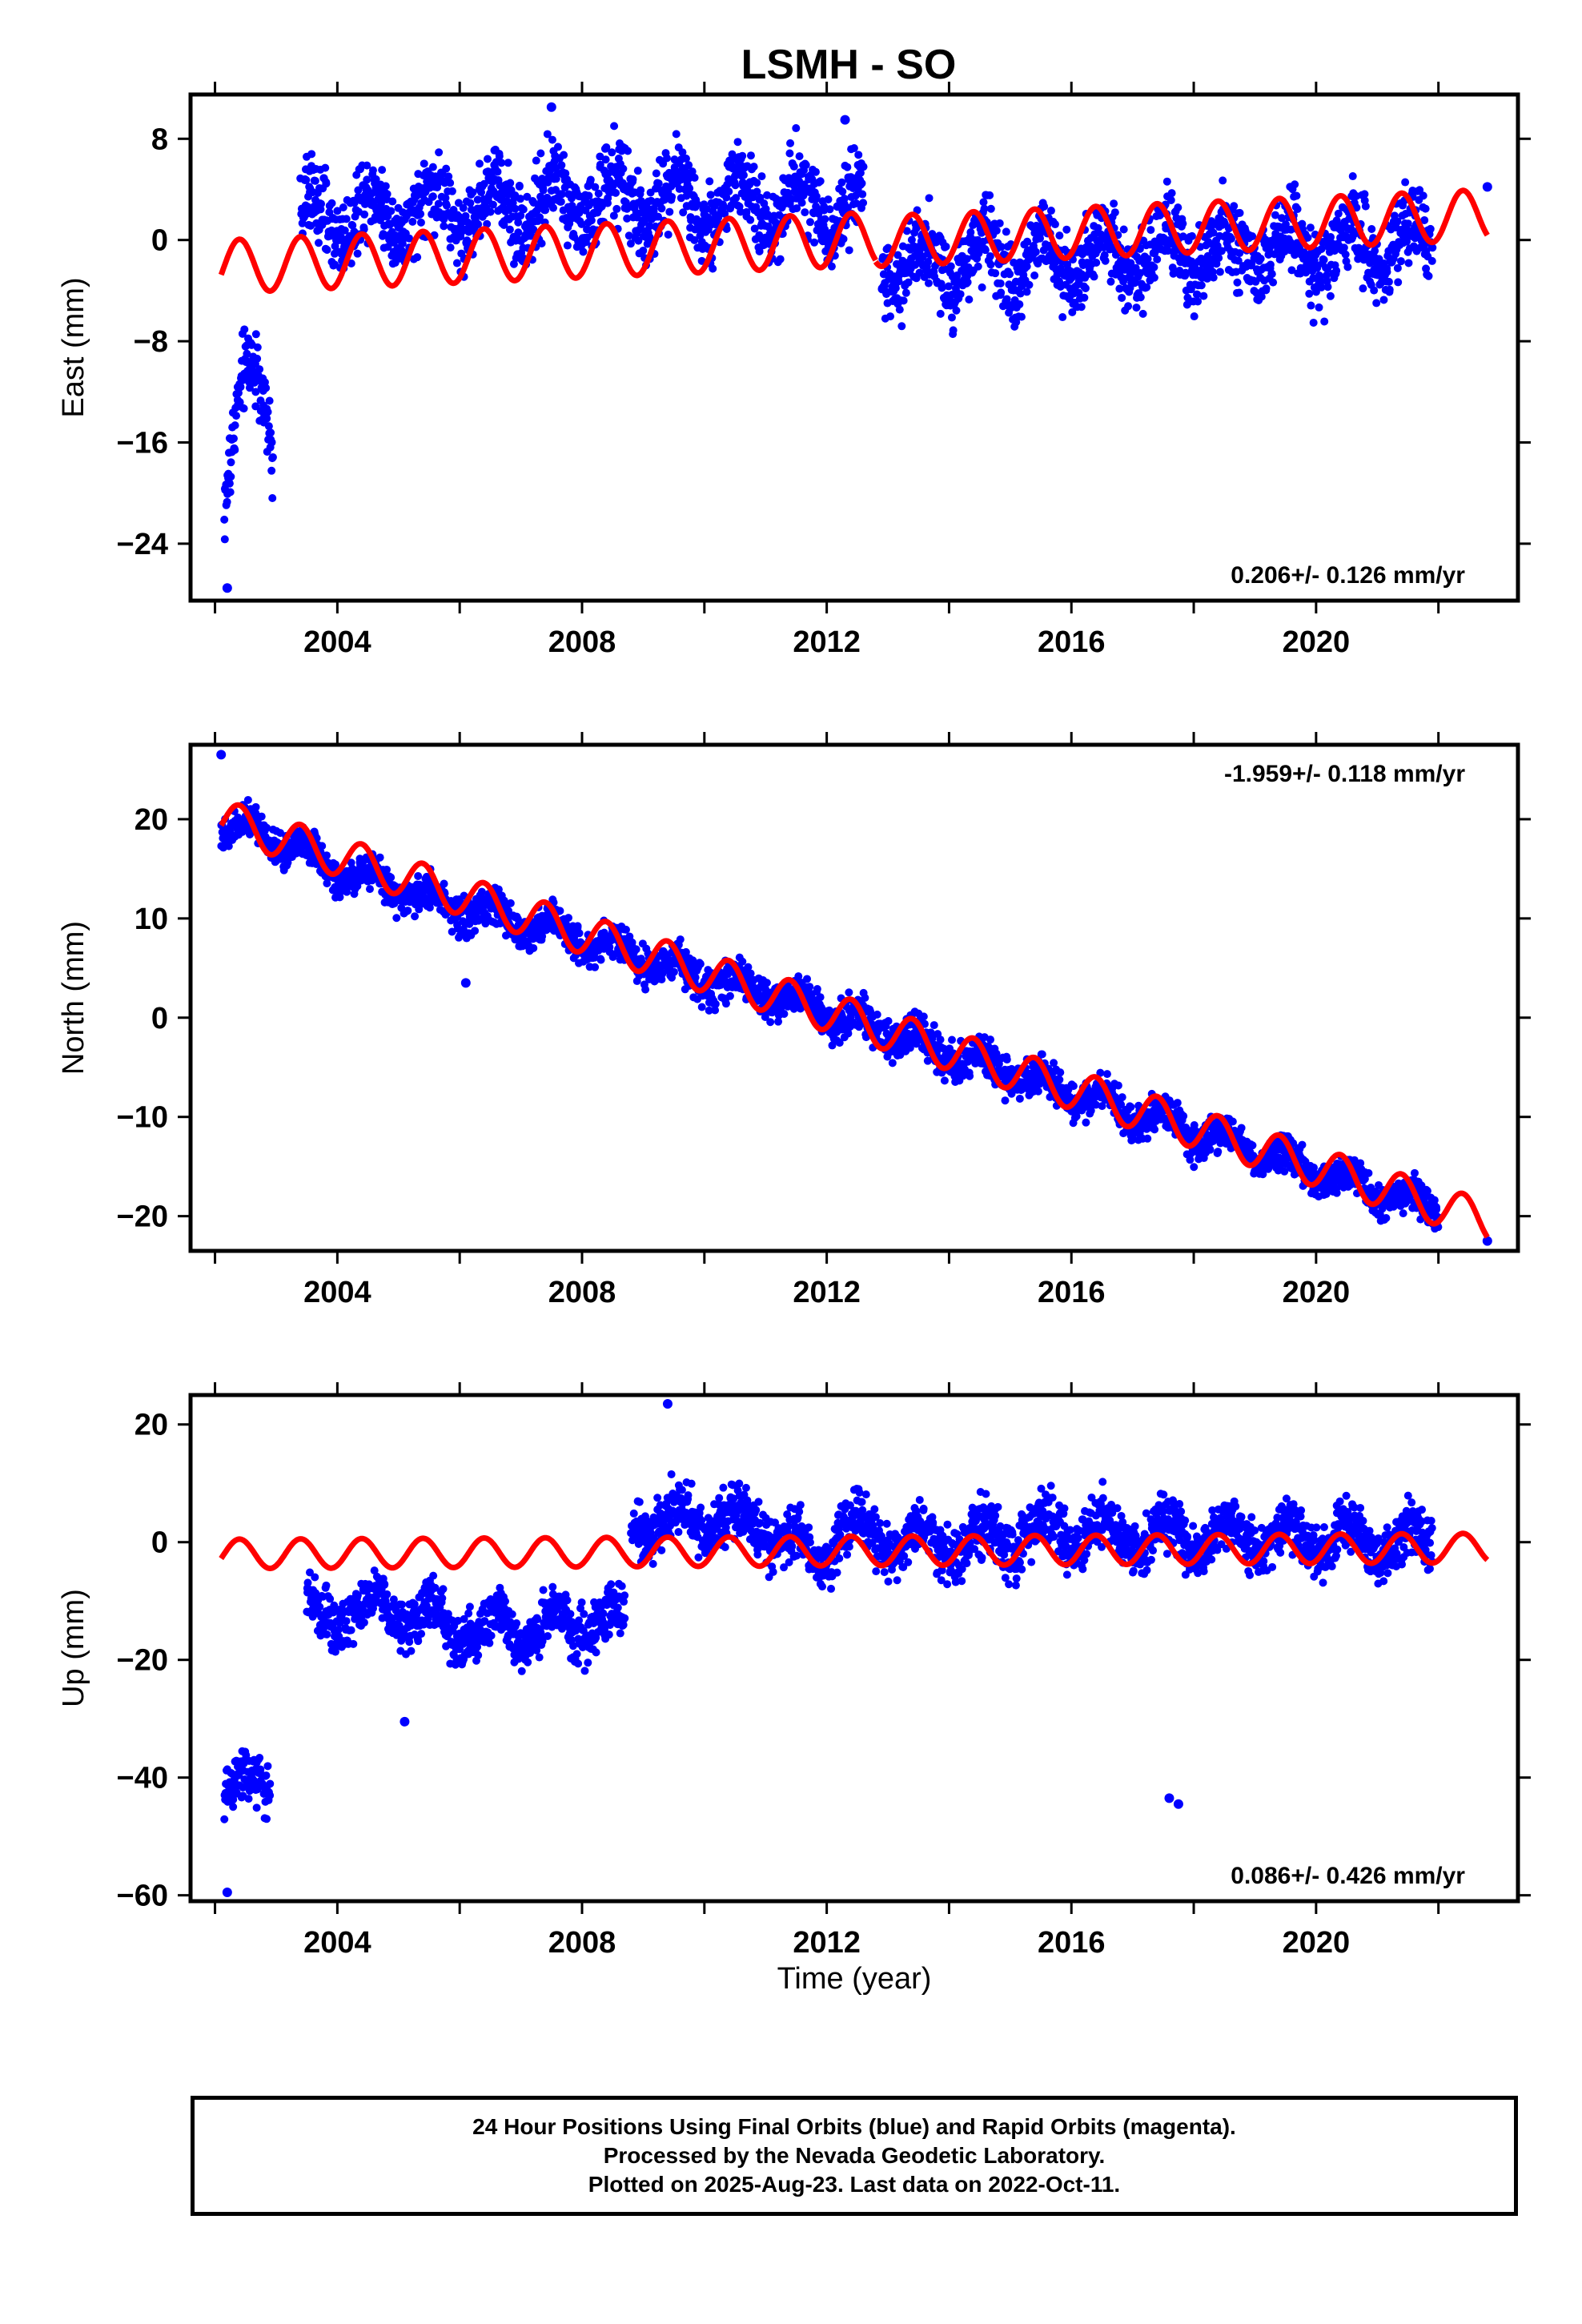  What do you see at coordinates (849, 65) in the screenshot?
I see `chart-title: LSMH - SO` at bounding box center [849, 65].